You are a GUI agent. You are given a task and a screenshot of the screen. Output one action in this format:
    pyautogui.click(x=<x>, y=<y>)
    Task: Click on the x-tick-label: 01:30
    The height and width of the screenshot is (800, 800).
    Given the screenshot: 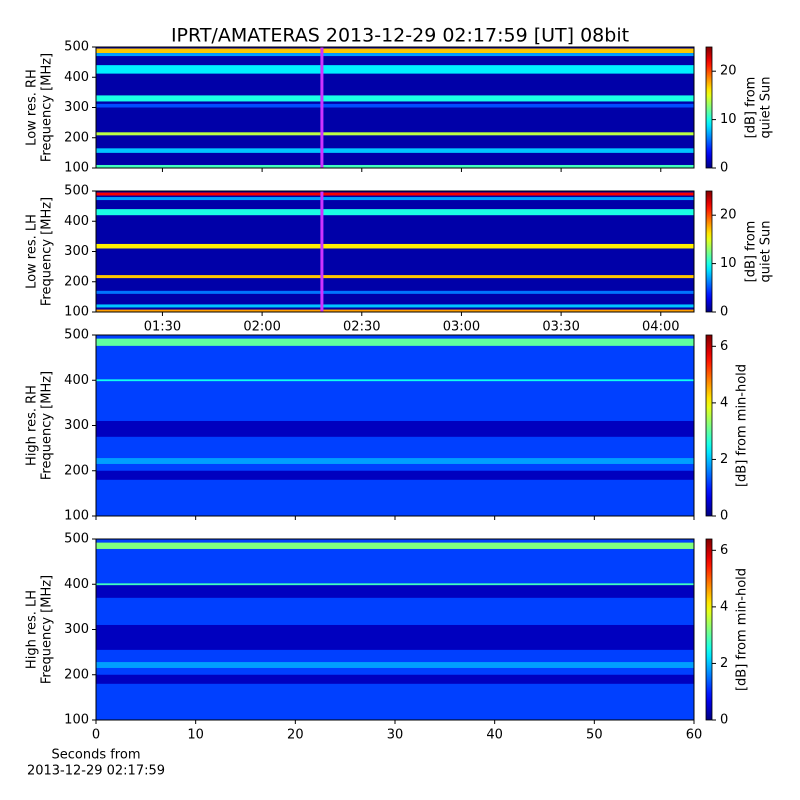 What is the action you would take?
    pyautogui.click(x=162, y=327)
    